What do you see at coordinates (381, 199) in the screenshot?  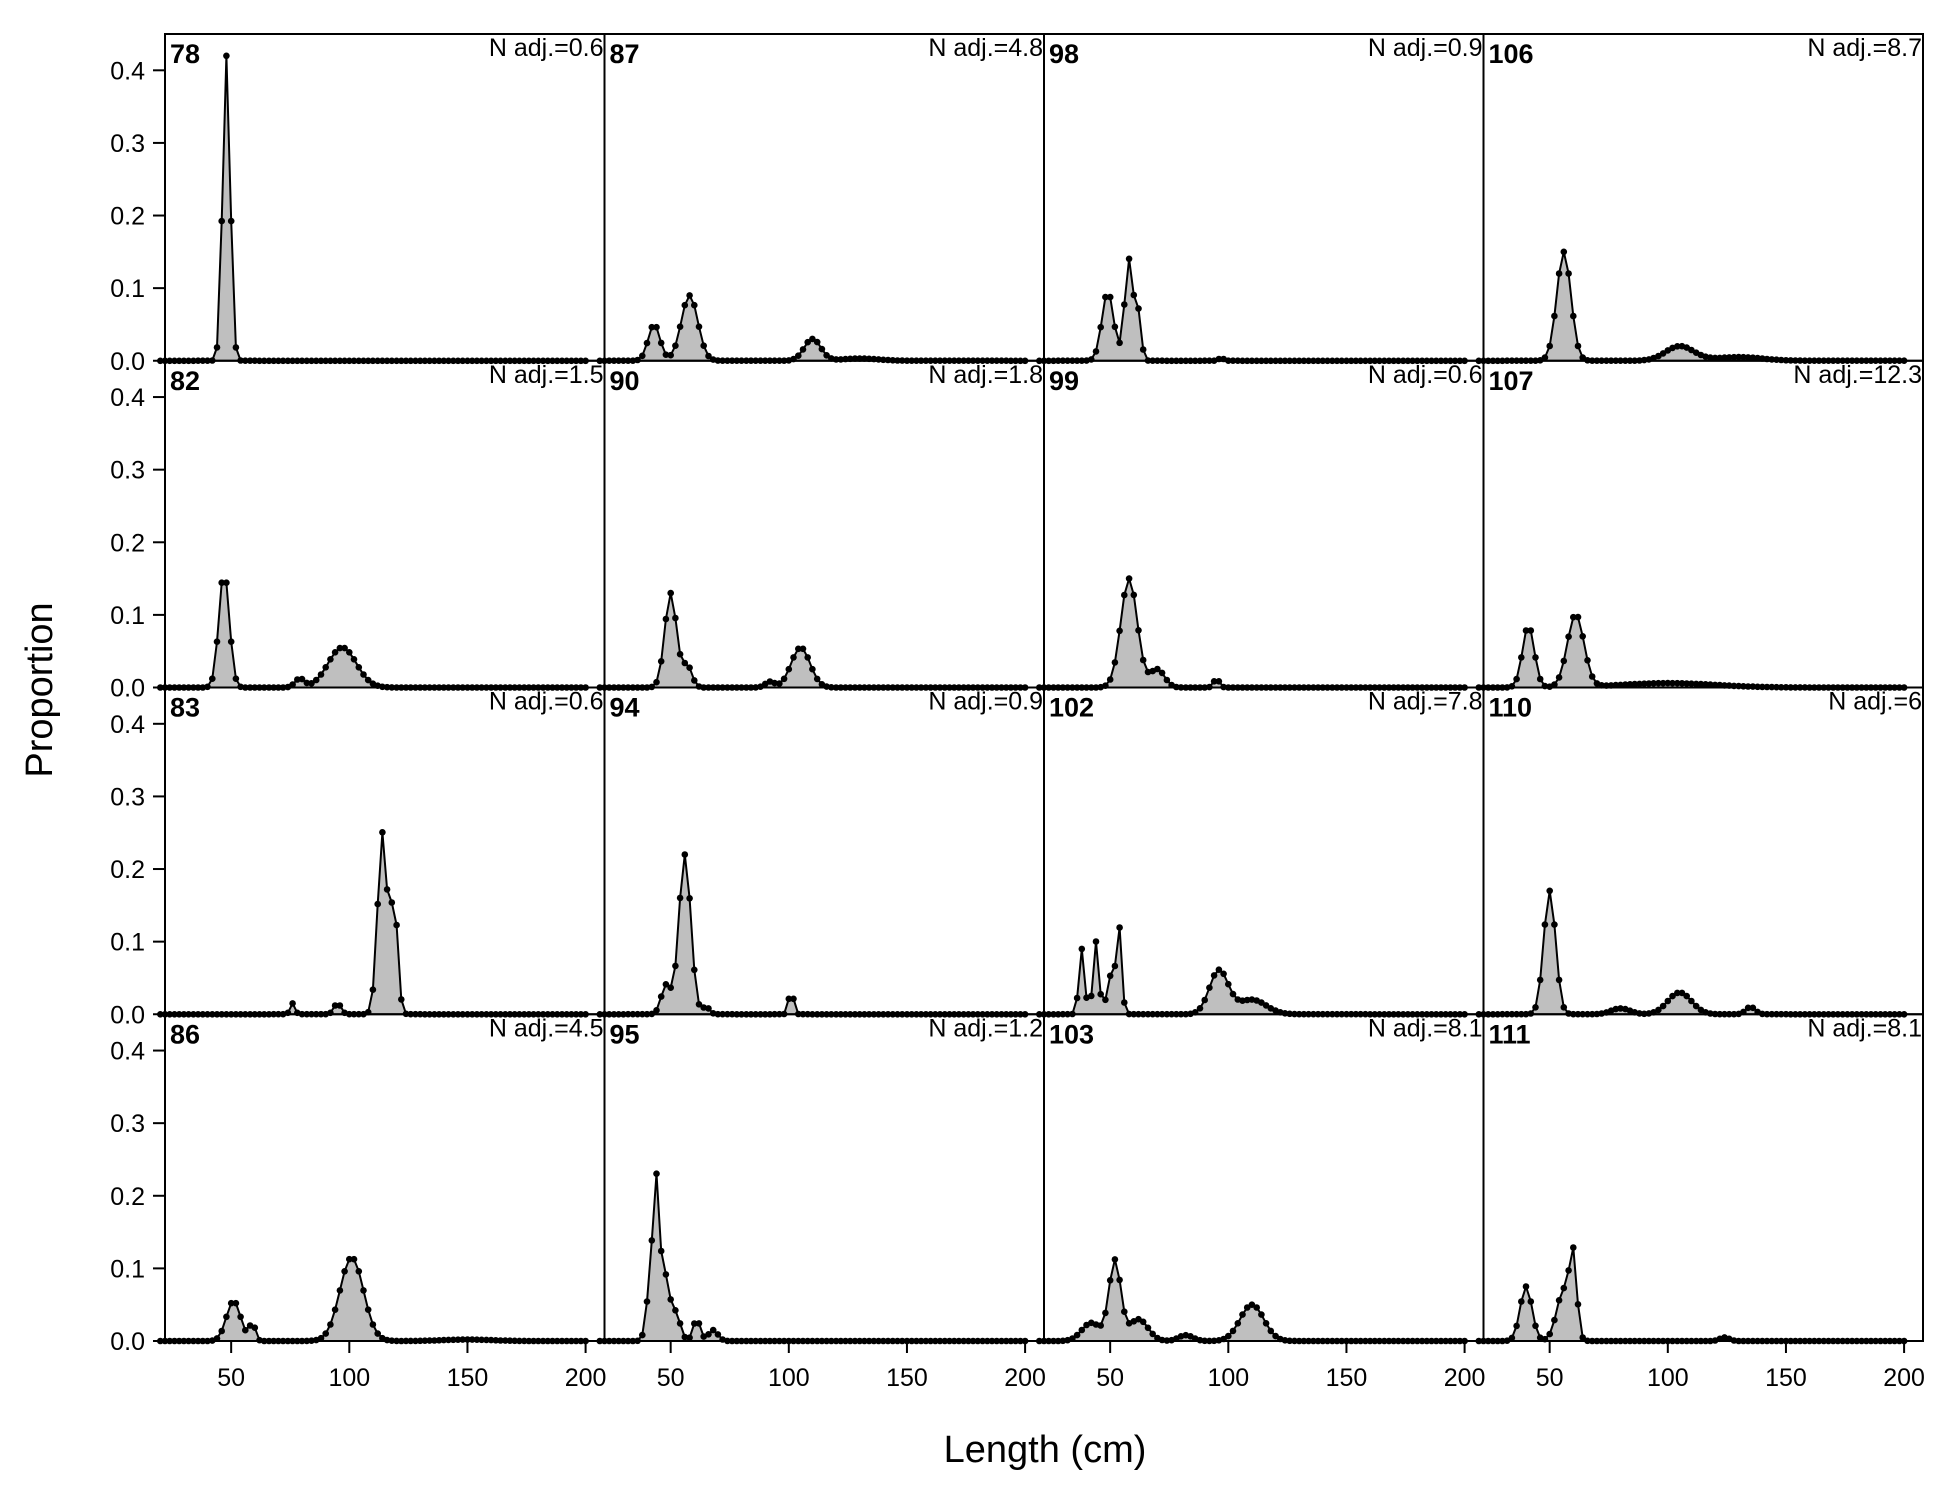 I see `panel-78: 78 N adj.=0.6` at bounding box center [381, 199].